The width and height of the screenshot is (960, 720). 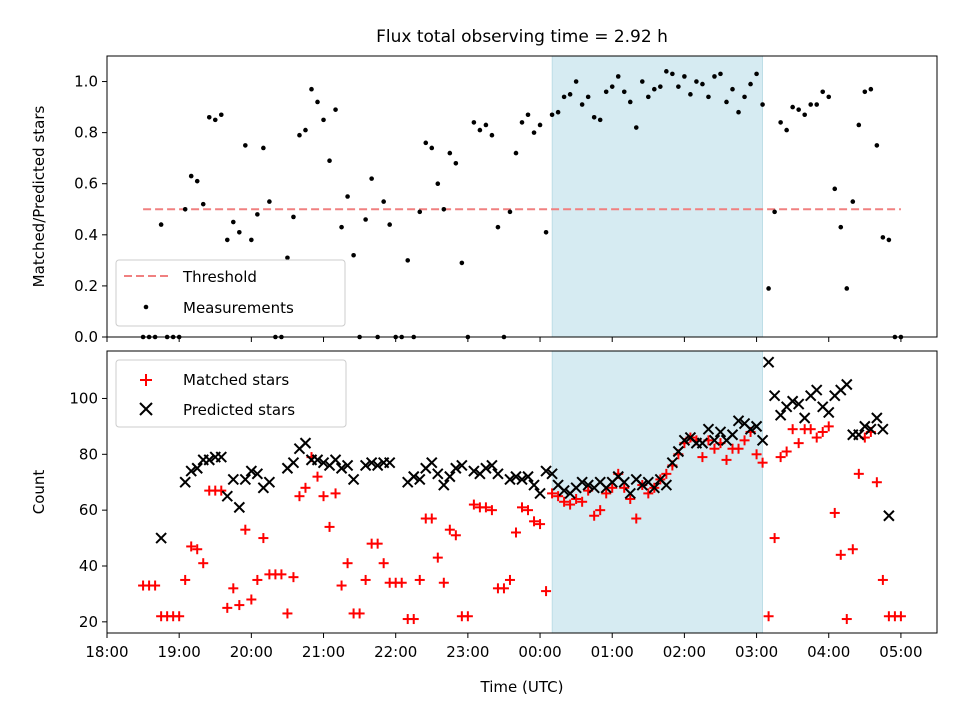 What do you see at coordinates (522, 687) in the screenshot?
I see `x-axis-label: Time (UTC)` at bounding box center [522, 687].